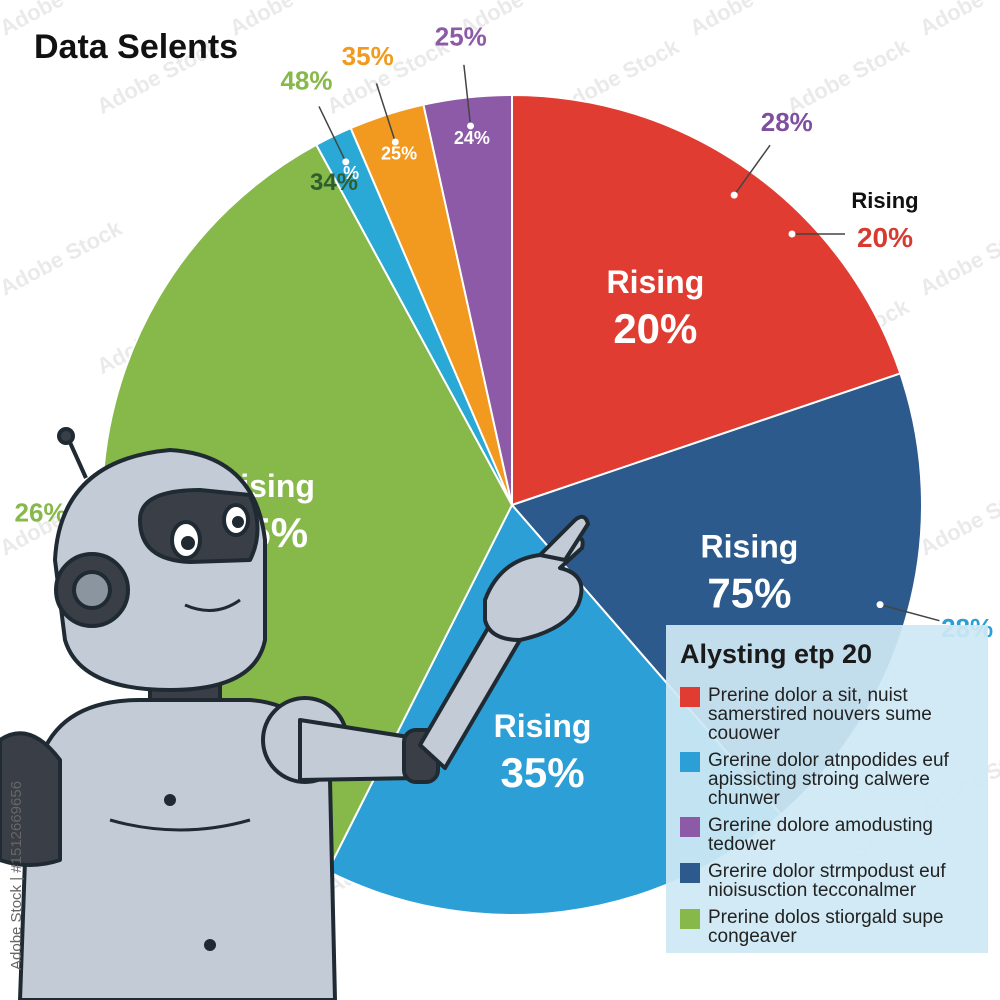  What do you see at coordinates (461, 36) in the screenshot?
I see `slice-outer-label: 25%` at bounding box center [461, 36].